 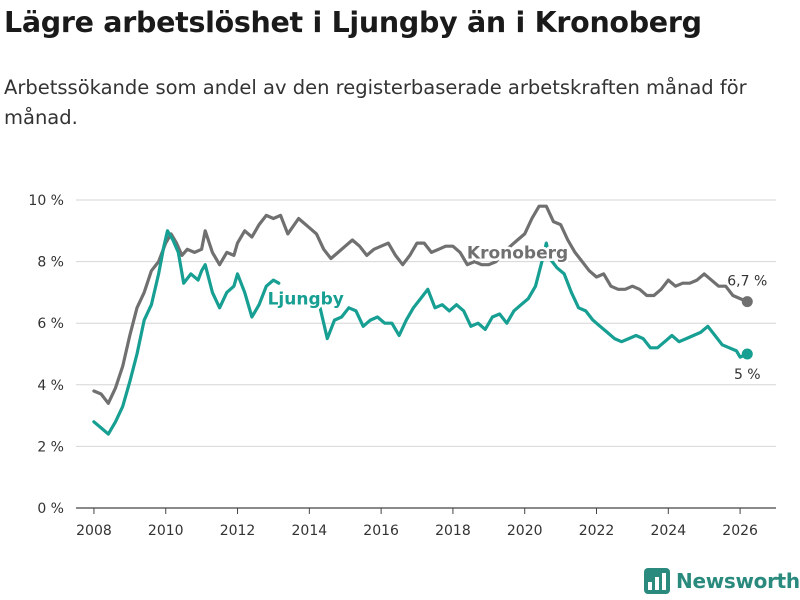 I want to click on y-tick-label: 10 %, so click(x=46, y=201).